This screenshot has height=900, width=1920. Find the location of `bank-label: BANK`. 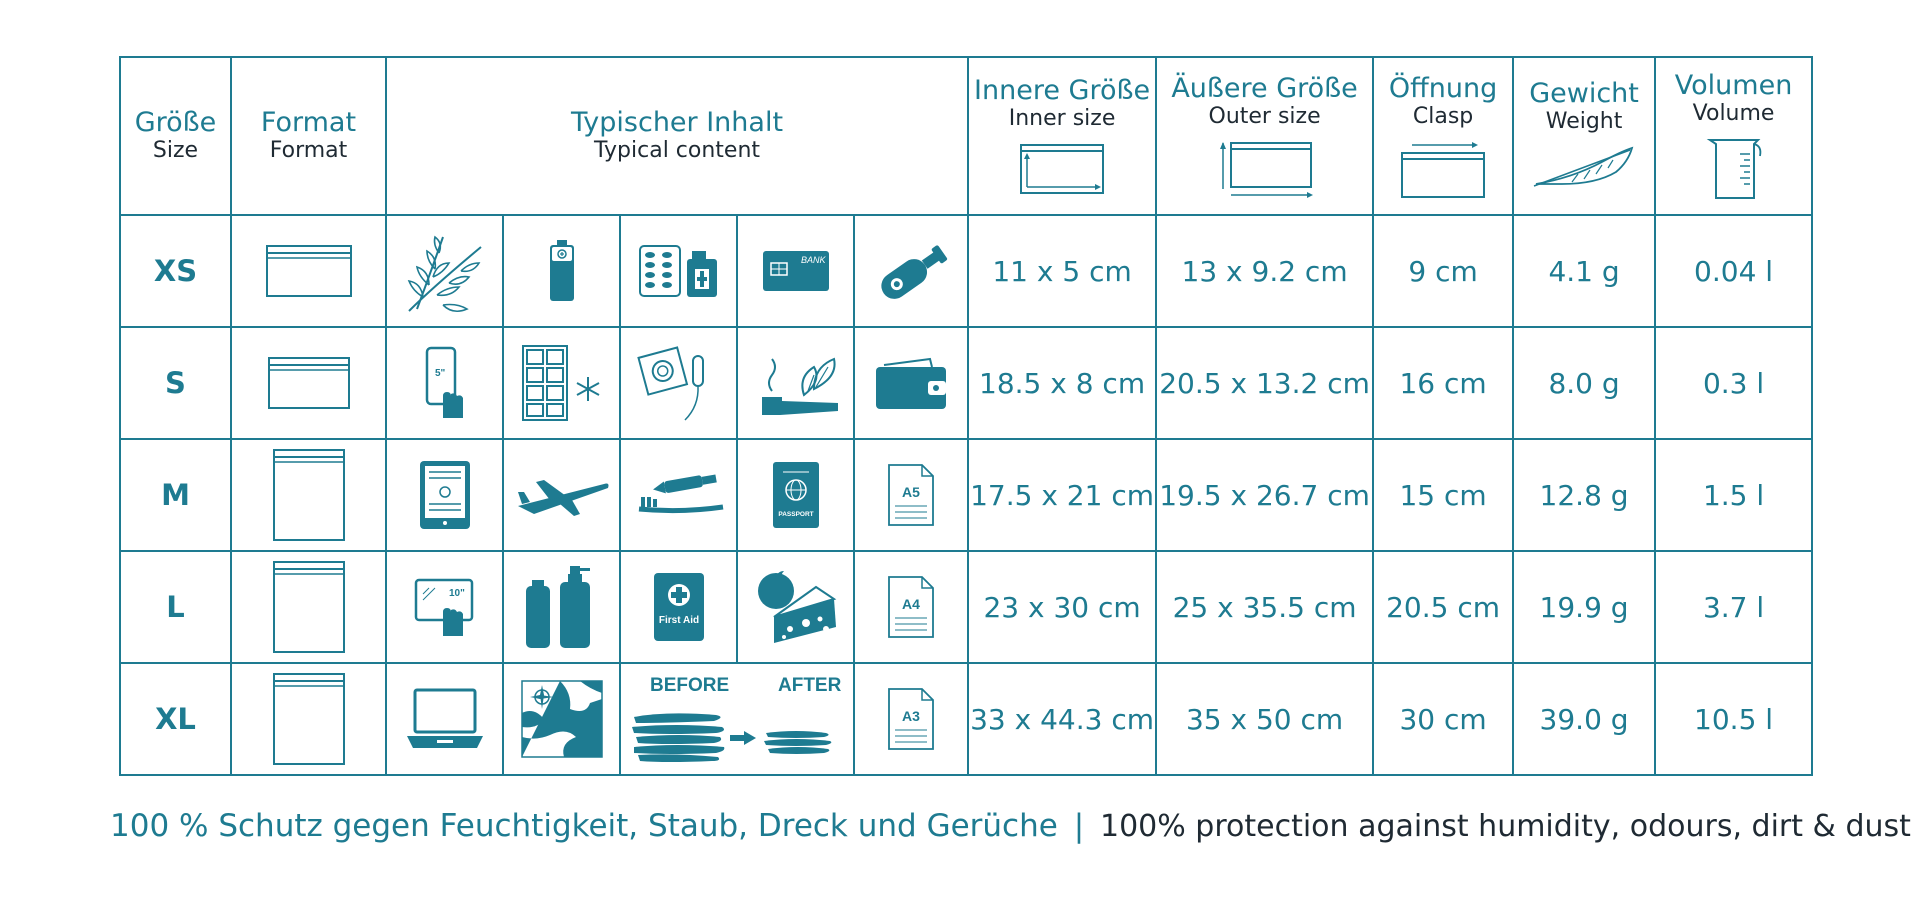

bank-label: BANK is located at coordinates (814, 260).